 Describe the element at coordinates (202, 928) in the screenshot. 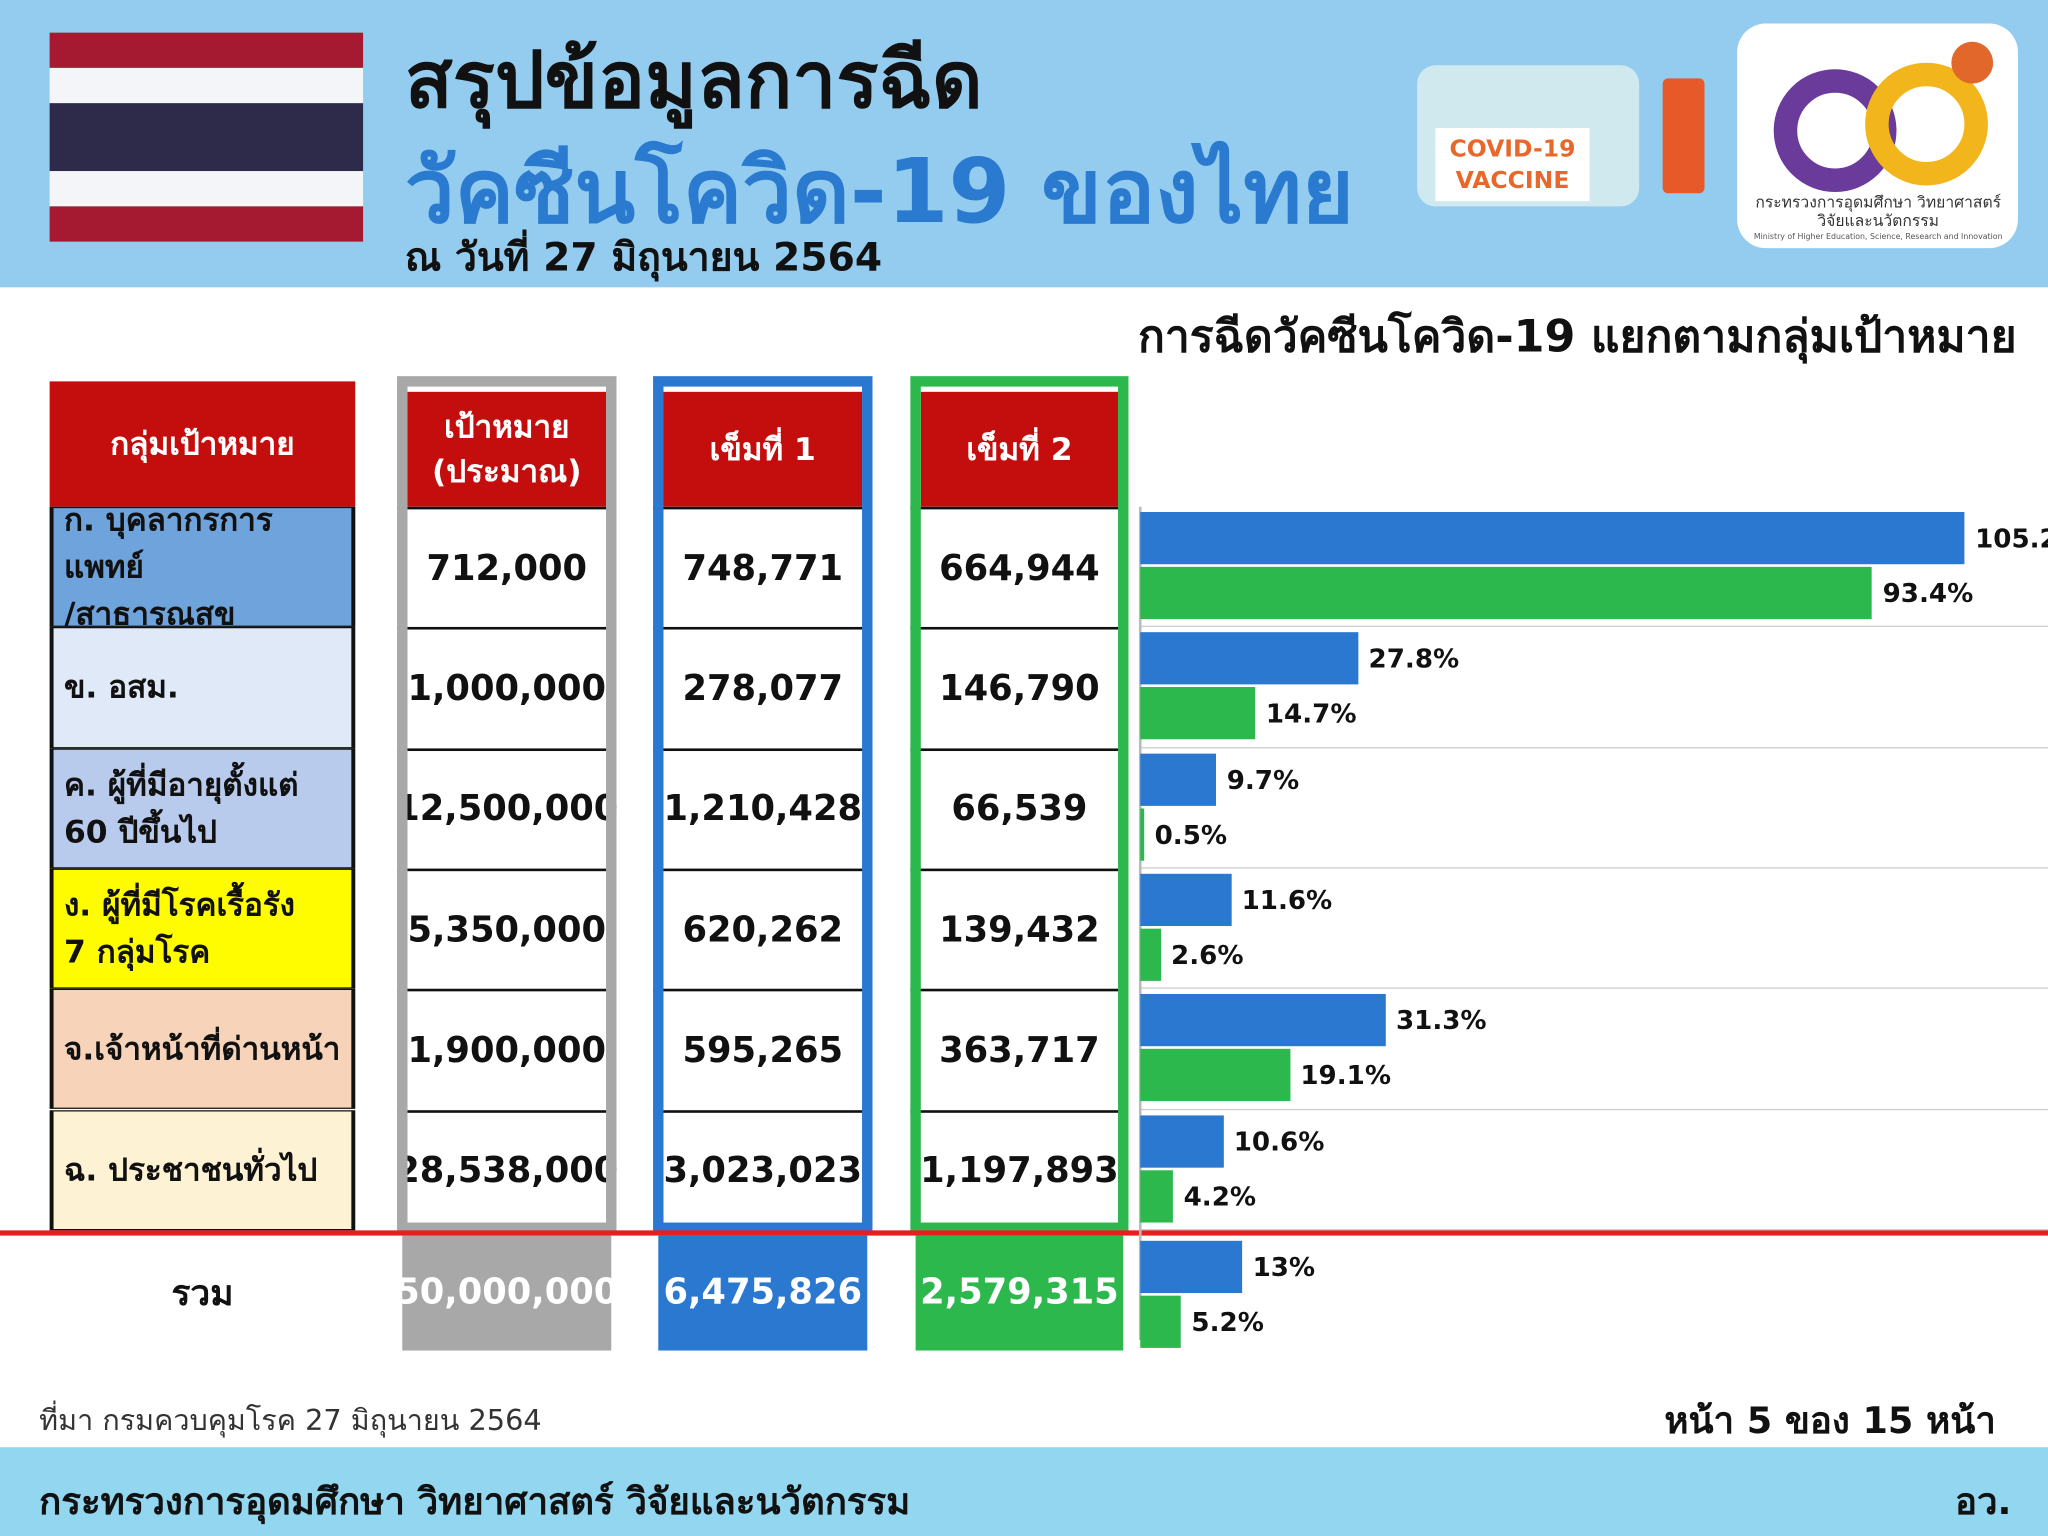

I see `group-cell: ง. ผู้ที่มีโรคเรื้อรัง 7 กลุ่มโรค` at that location.